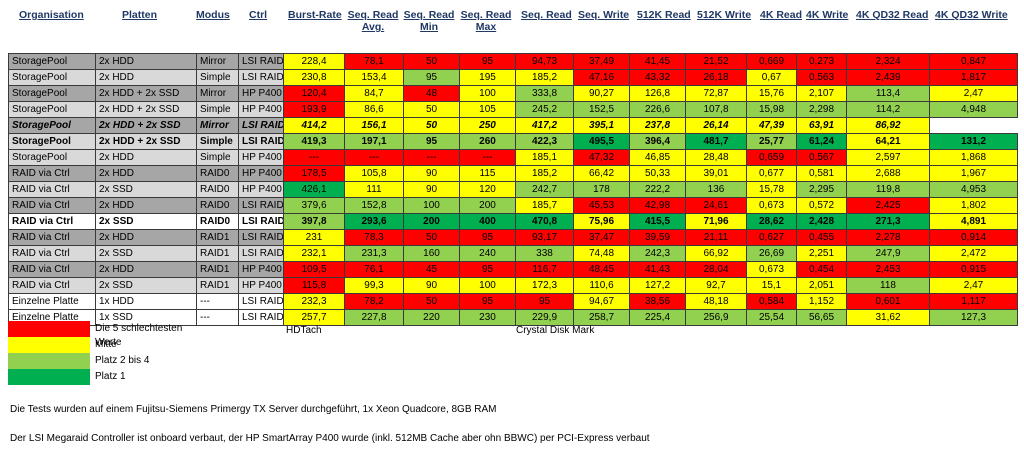 The width and height of the screenshot is (1024, 467). What do you see at coordinates (217, 141) in the screenshot?
I see `cell-modus: Simple` at bounding box center [217, 141].